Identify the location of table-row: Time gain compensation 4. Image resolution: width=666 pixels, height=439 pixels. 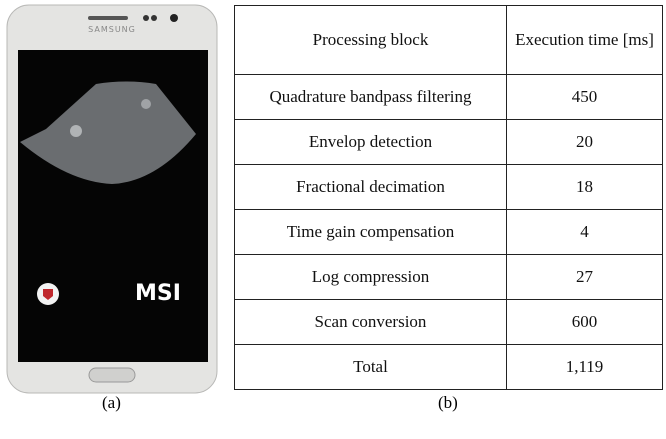
(448, 232).